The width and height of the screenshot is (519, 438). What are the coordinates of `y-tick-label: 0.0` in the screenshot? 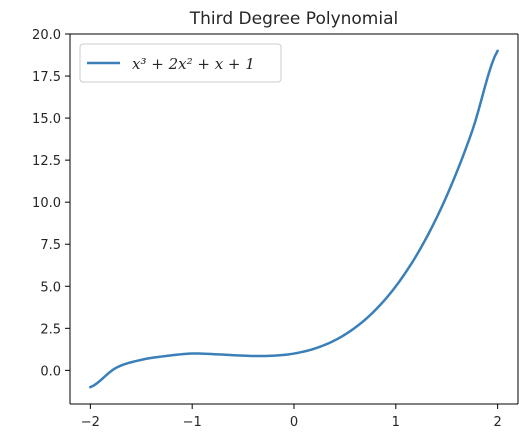 It's located at (50, 371).